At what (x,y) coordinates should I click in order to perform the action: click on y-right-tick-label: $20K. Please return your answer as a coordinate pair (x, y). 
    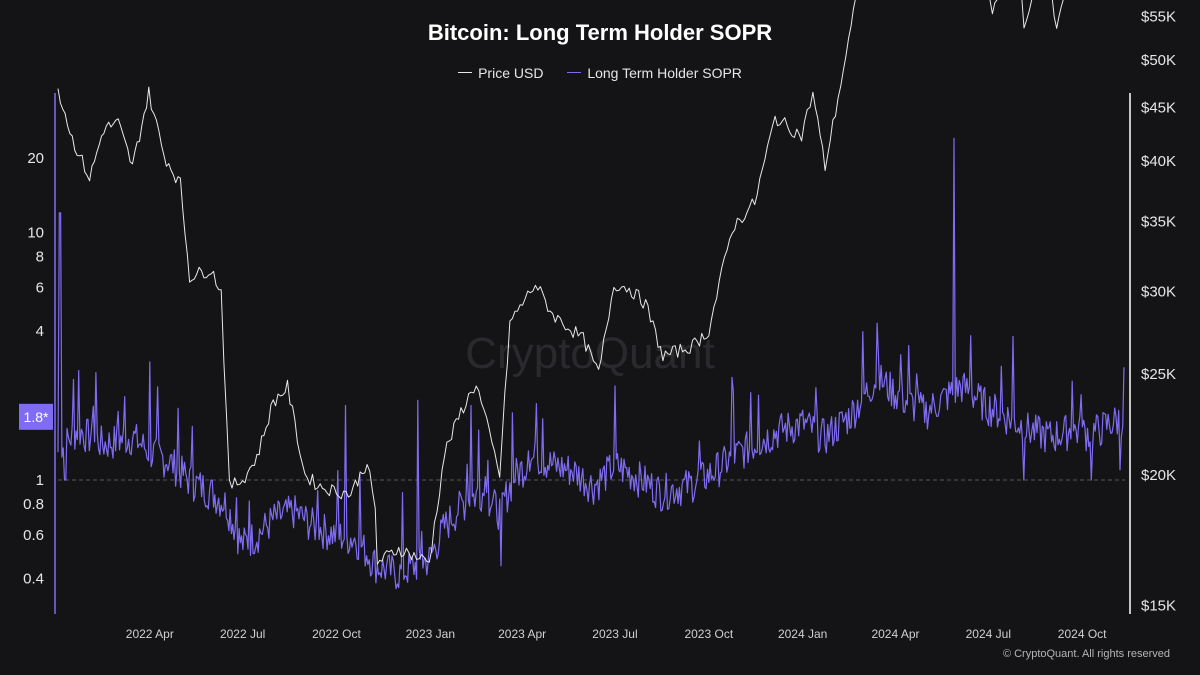
    Looking at the image, I should click on (1158, 475).